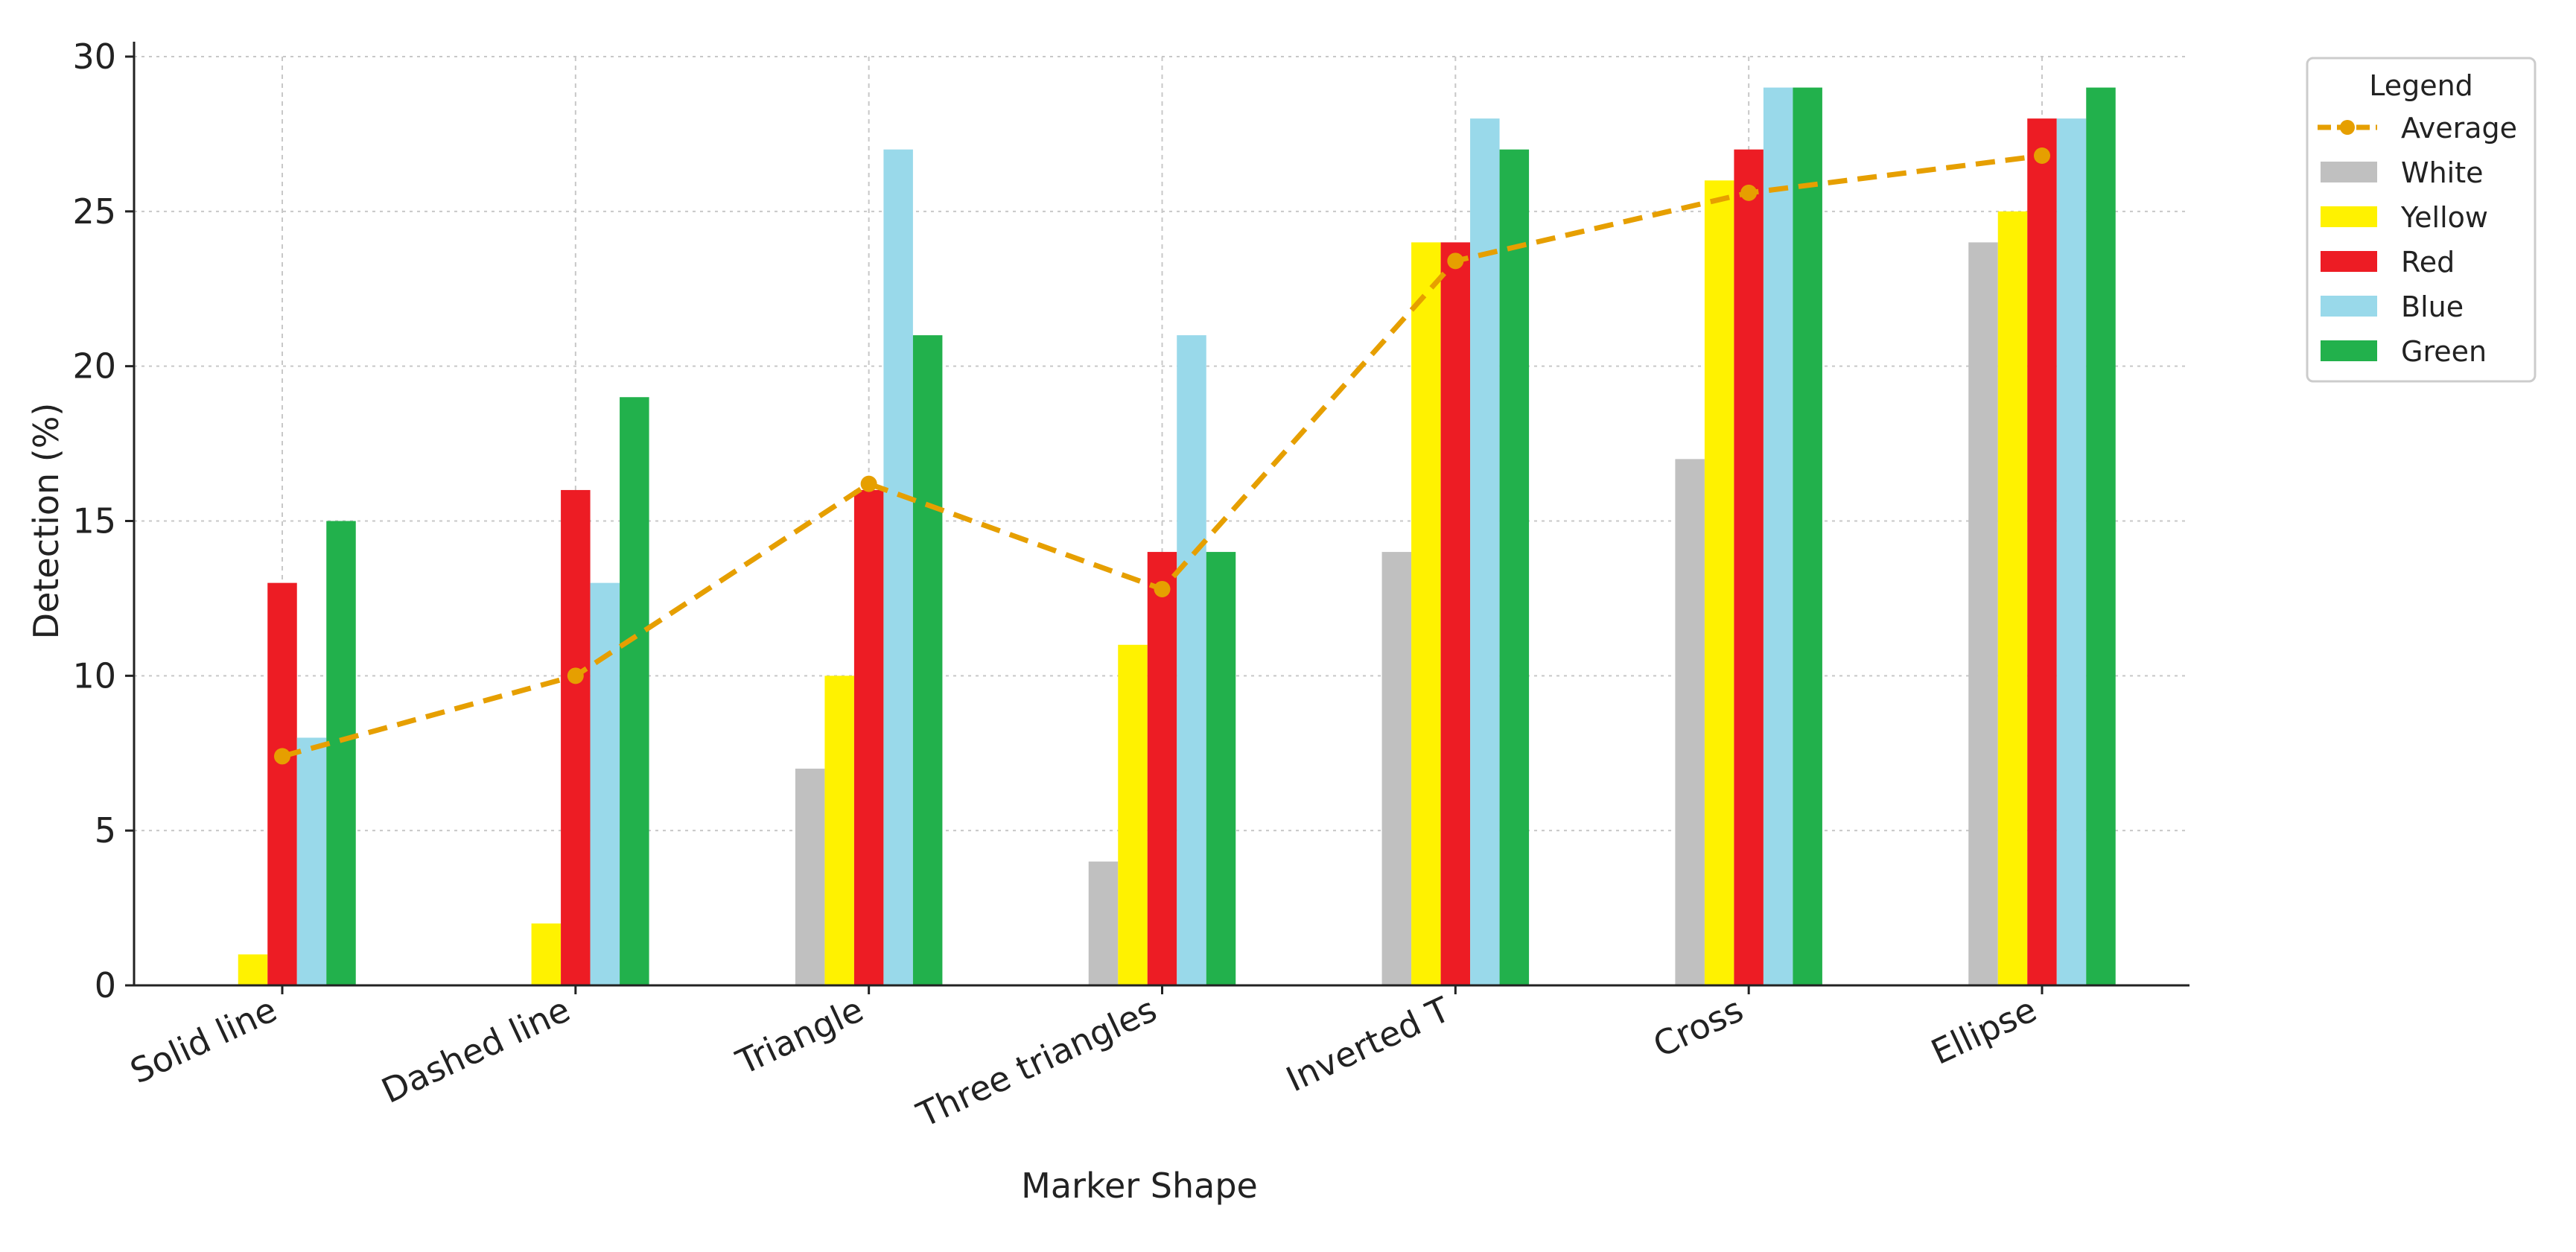  Describe the element at coordinates (2349, 172) in the screenshot. I see `legend-swatch-white` at that location.